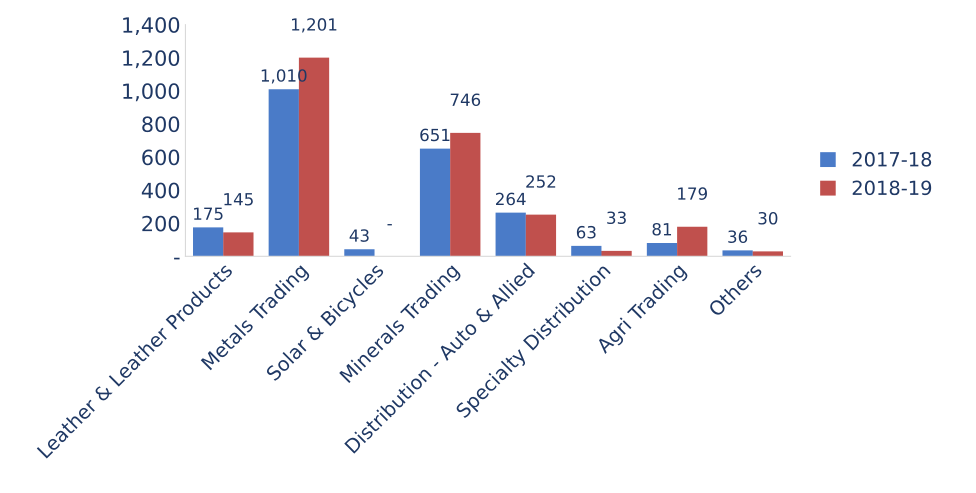 The width and height of the screenshot is (976, 493). I want to click on data-label: -, so click(389, 225).